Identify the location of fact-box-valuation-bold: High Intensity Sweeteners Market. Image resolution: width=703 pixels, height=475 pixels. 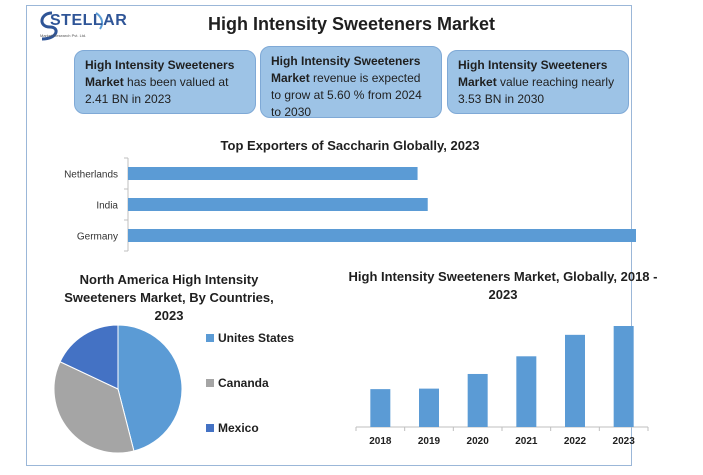
(160, 73).